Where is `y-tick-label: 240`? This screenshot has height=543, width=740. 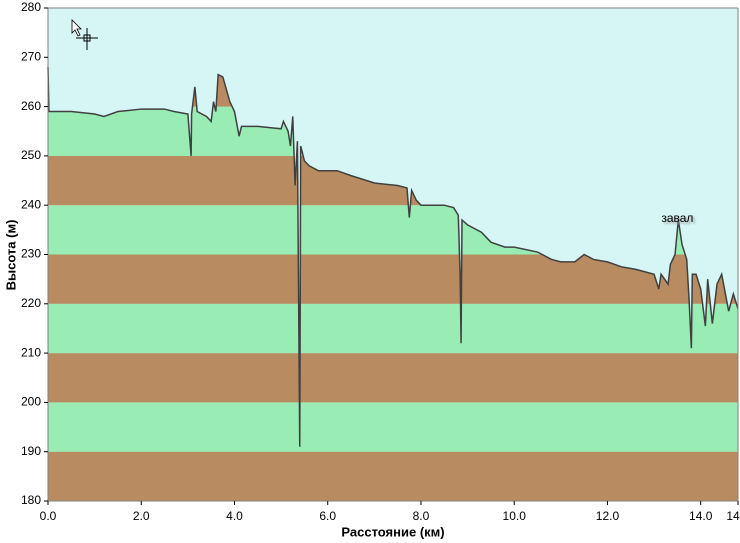
y-tick-label: 240 is located at coordinates (31, 204).